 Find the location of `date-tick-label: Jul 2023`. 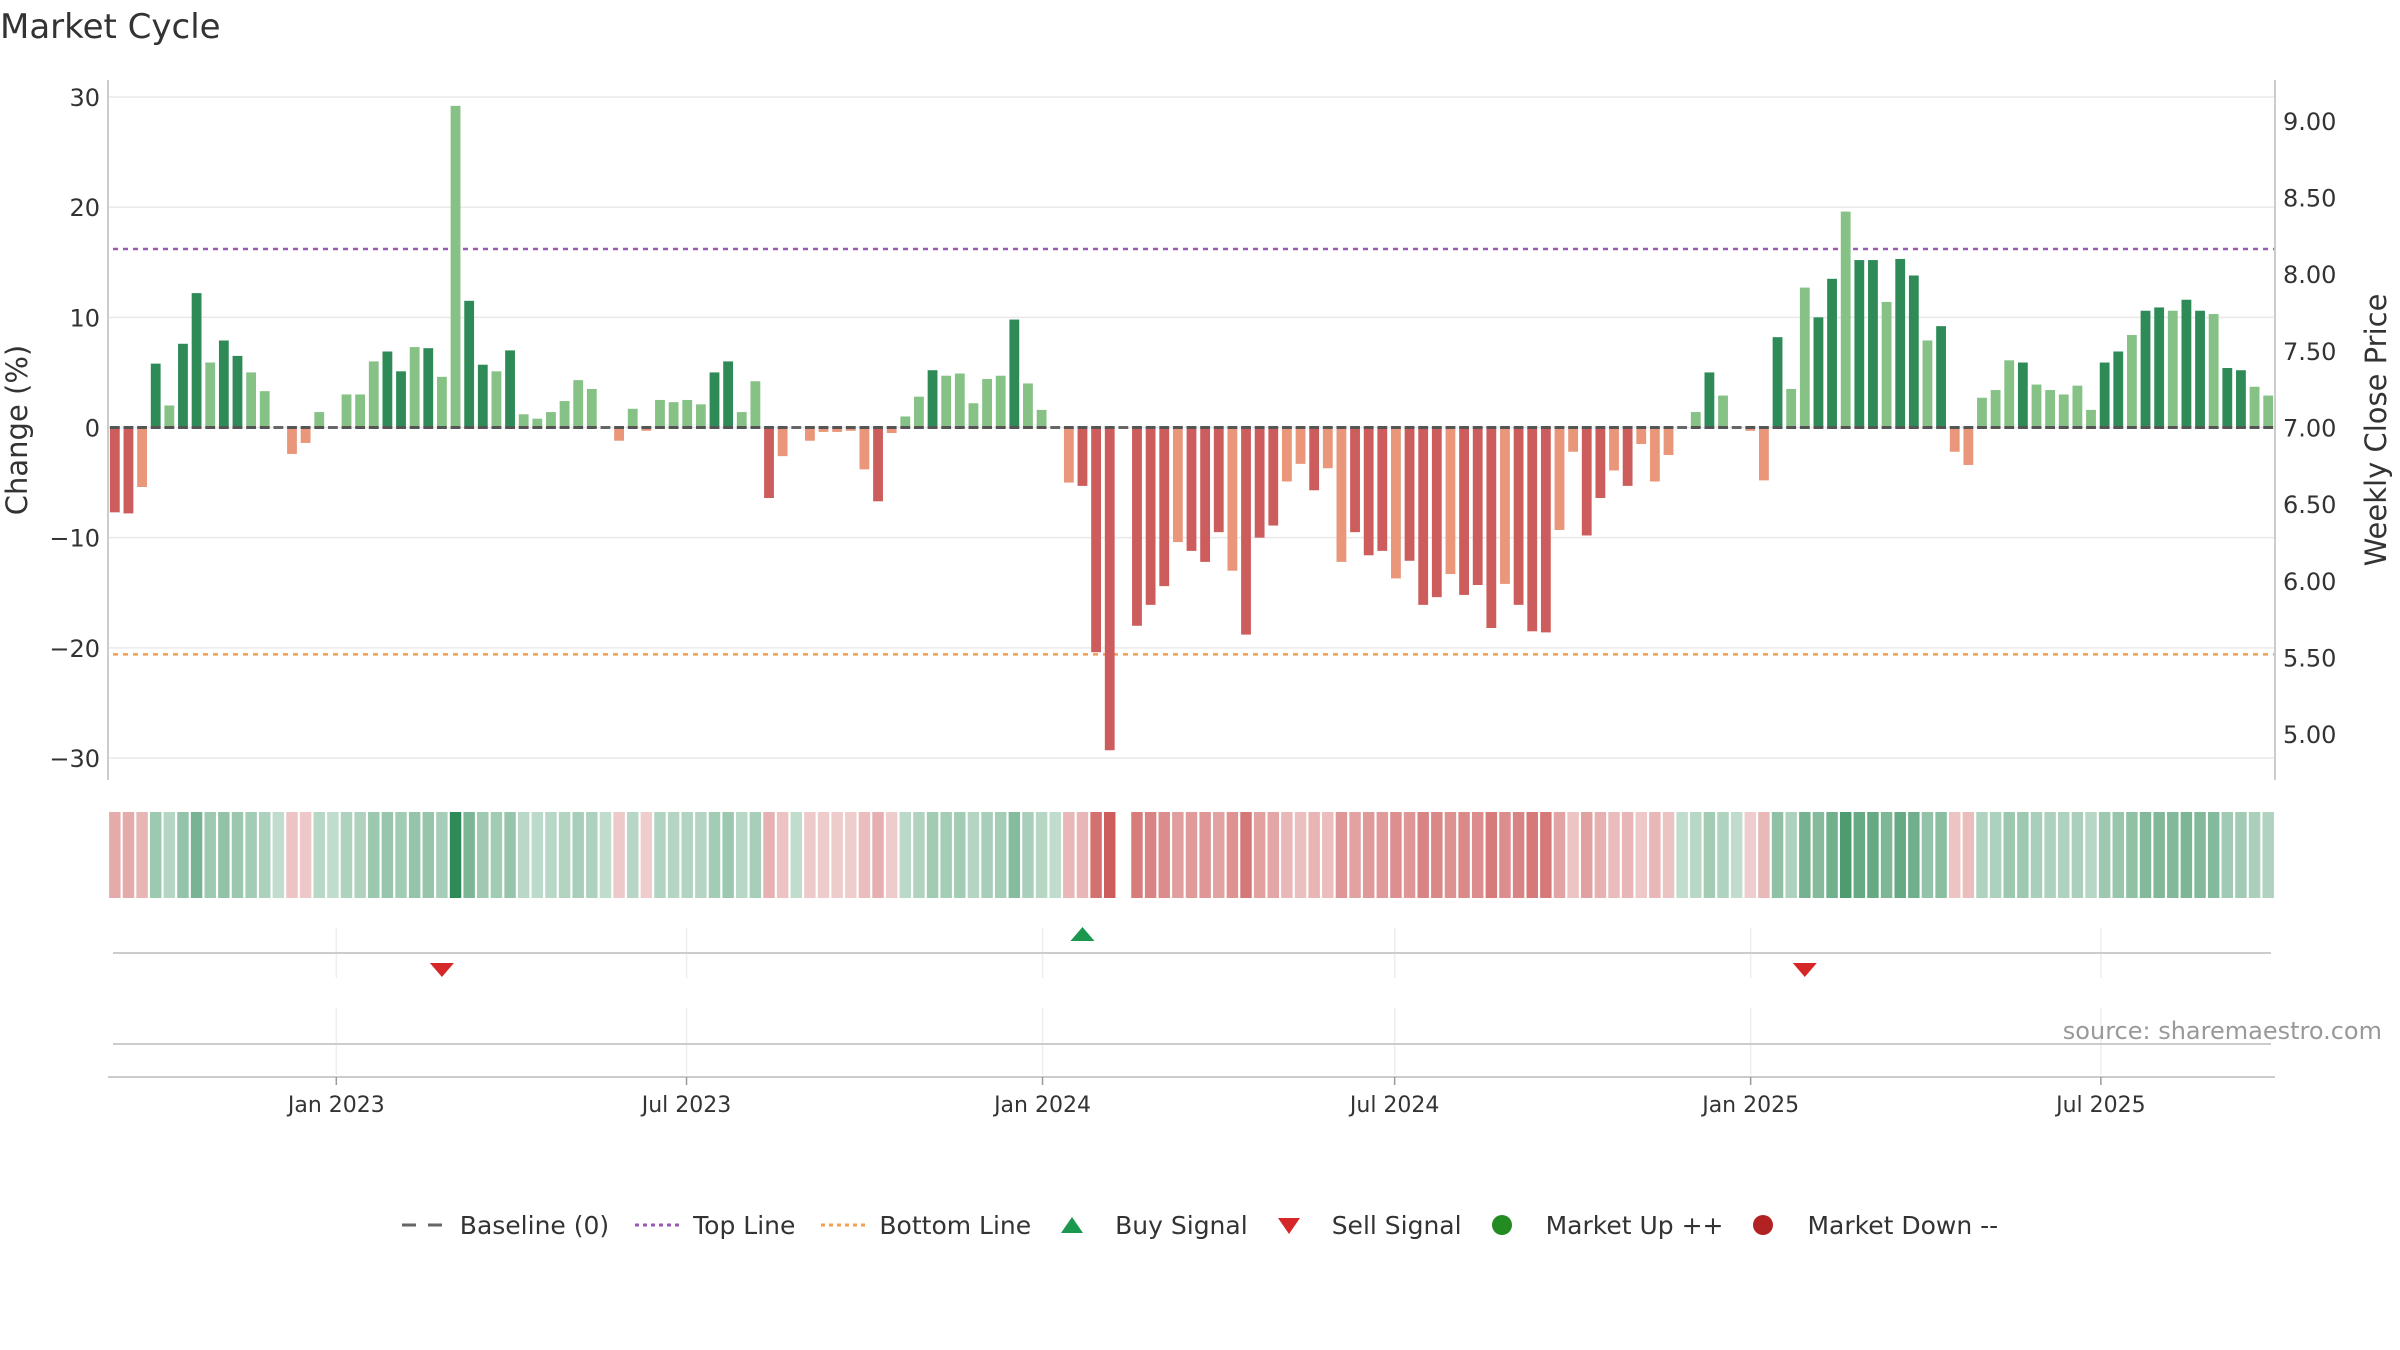

date-tick-label: Jul 2023 is located at coordinates (686, 1105).